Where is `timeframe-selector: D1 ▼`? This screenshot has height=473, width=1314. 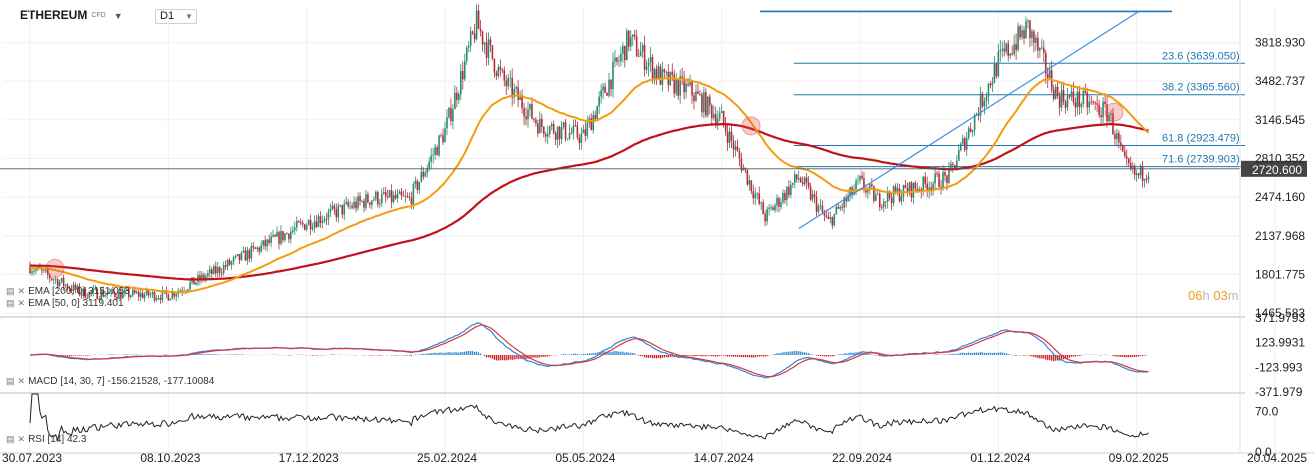
timeframe-selector: D1 ▼ is located at coordinates (176, 16).